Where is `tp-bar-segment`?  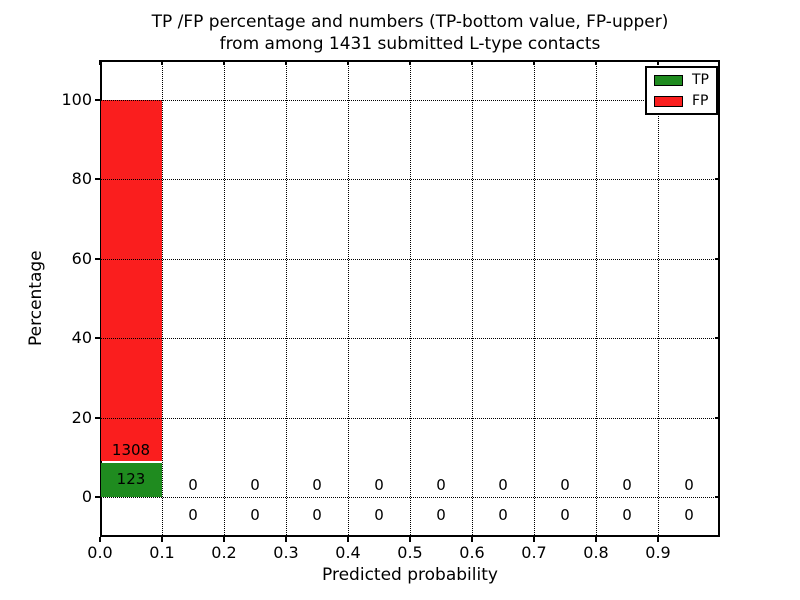
tp-bar-segment is located at coordinates (131, 480).